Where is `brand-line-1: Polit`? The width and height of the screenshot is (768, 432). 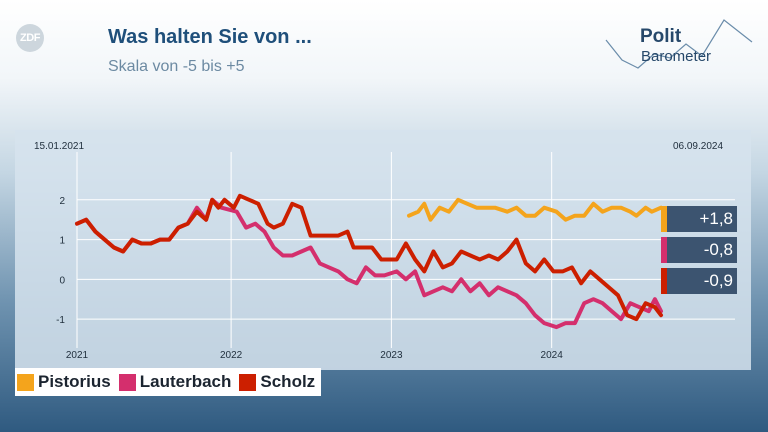
brand-line-1: Polit is located at coordinates (661, 36).